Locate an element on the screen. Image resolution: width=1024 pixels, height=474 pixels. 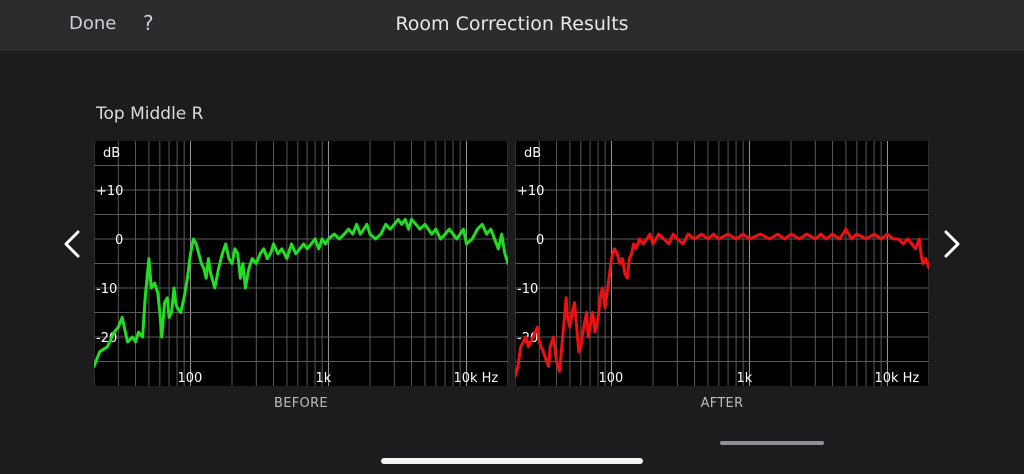
before-response-line is located at coordinates (301, 292).